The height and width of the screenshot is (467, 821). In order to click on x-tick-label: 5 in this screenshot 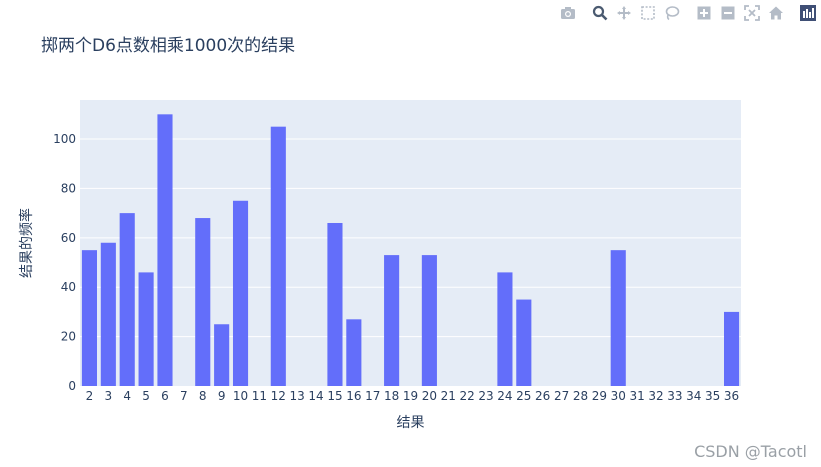, I will do `click(146, 396)`.